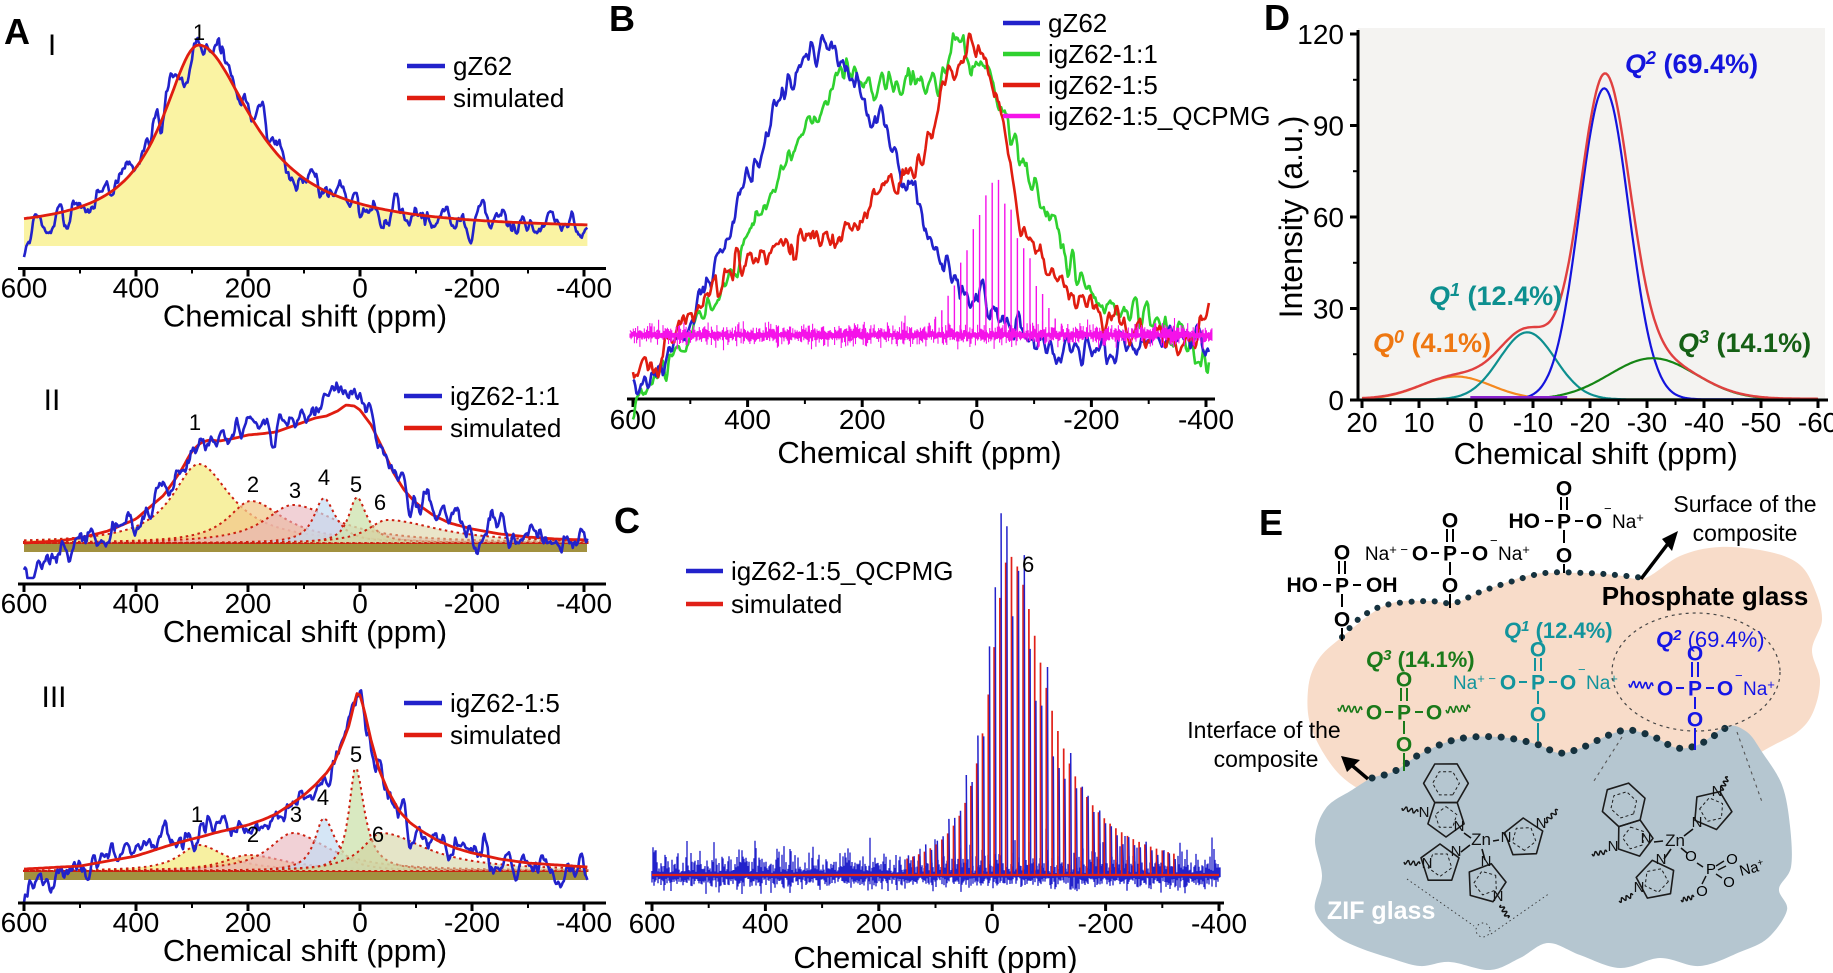 This screenshot has width=1833, height=973. What do you see at coordinates (505, 703) in the screenshot?
I see `svg-text: igZ62-1:5` at bounding box center [505, 703].